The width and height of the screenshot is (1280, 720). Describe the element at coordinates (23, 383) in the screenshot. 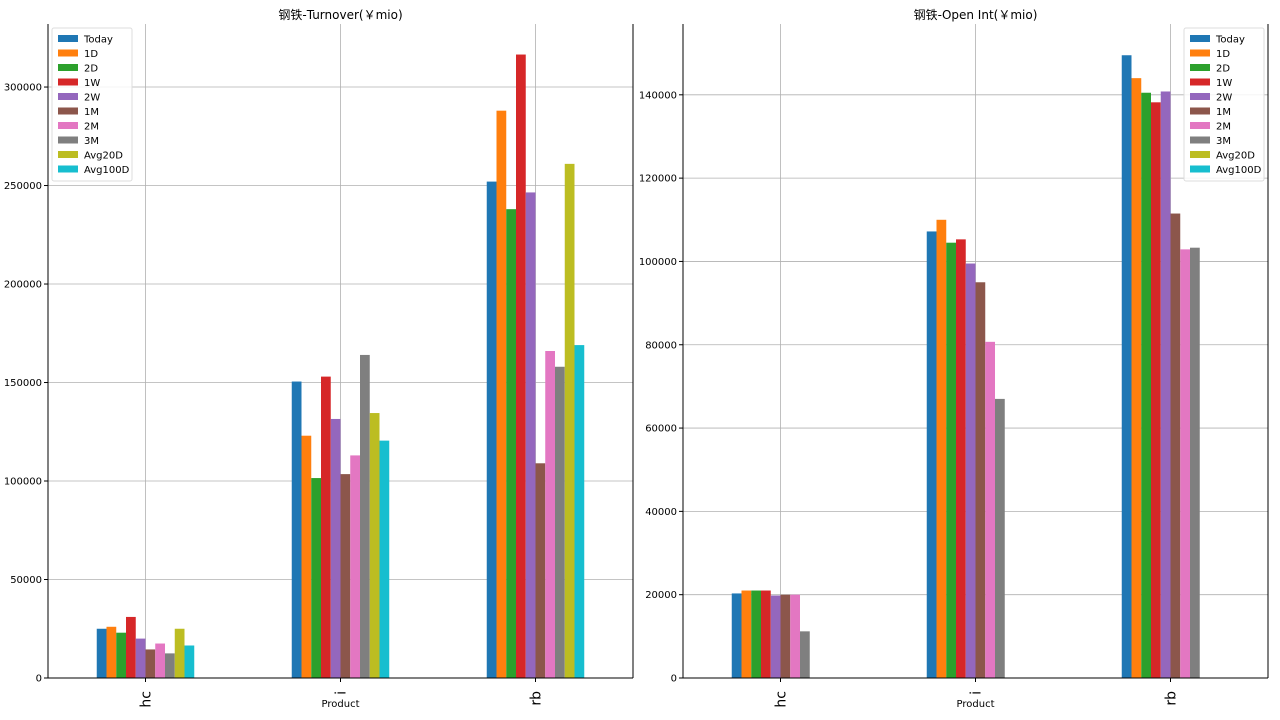

I see `y-tick-label: 150000` at that location.